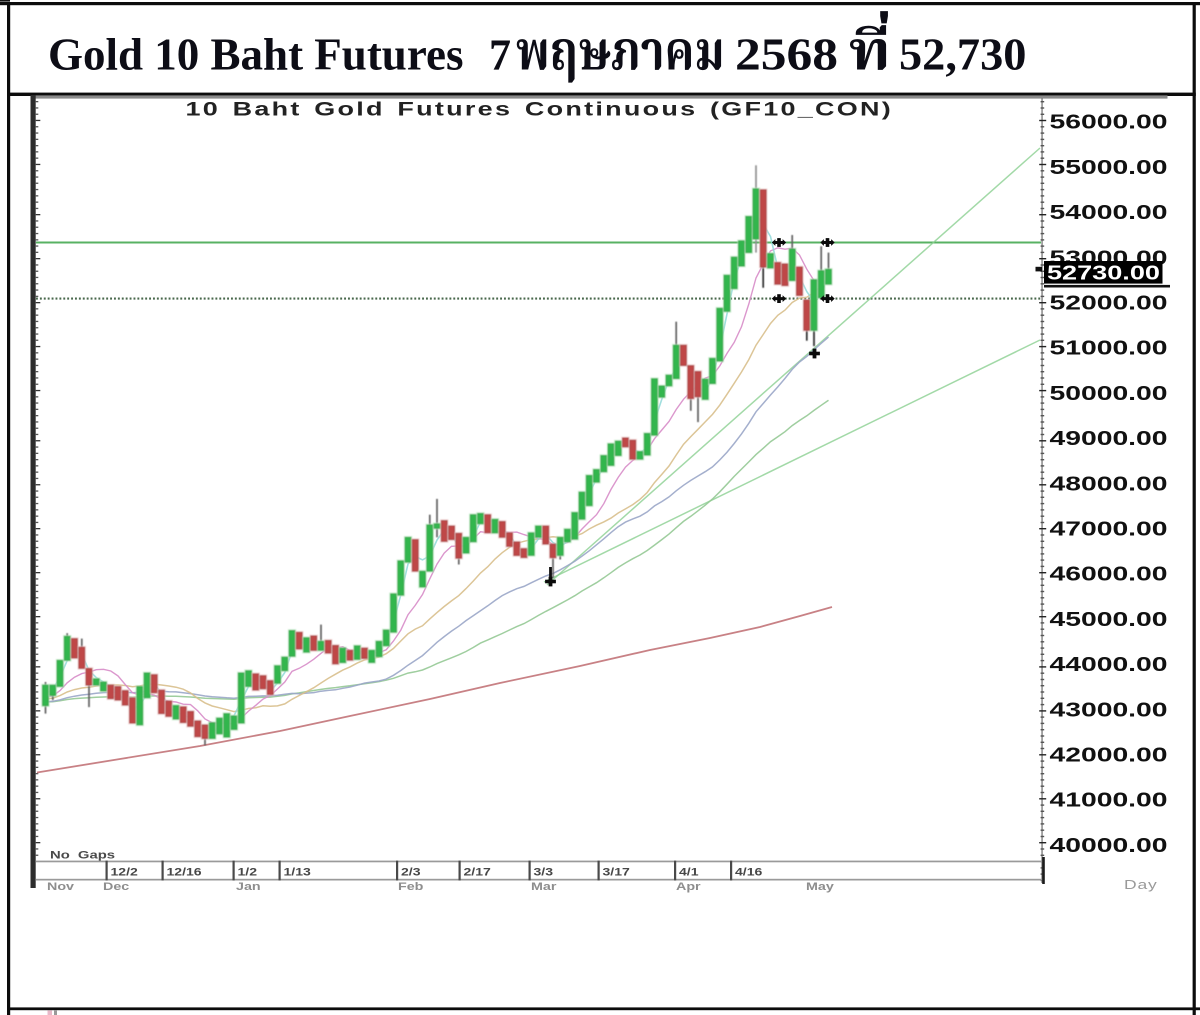 This screenshot has height=1015, width=1200. Describe the element at coordinates (477, 872) in the screenshot. I see `svg-text: 2/17` at that location.